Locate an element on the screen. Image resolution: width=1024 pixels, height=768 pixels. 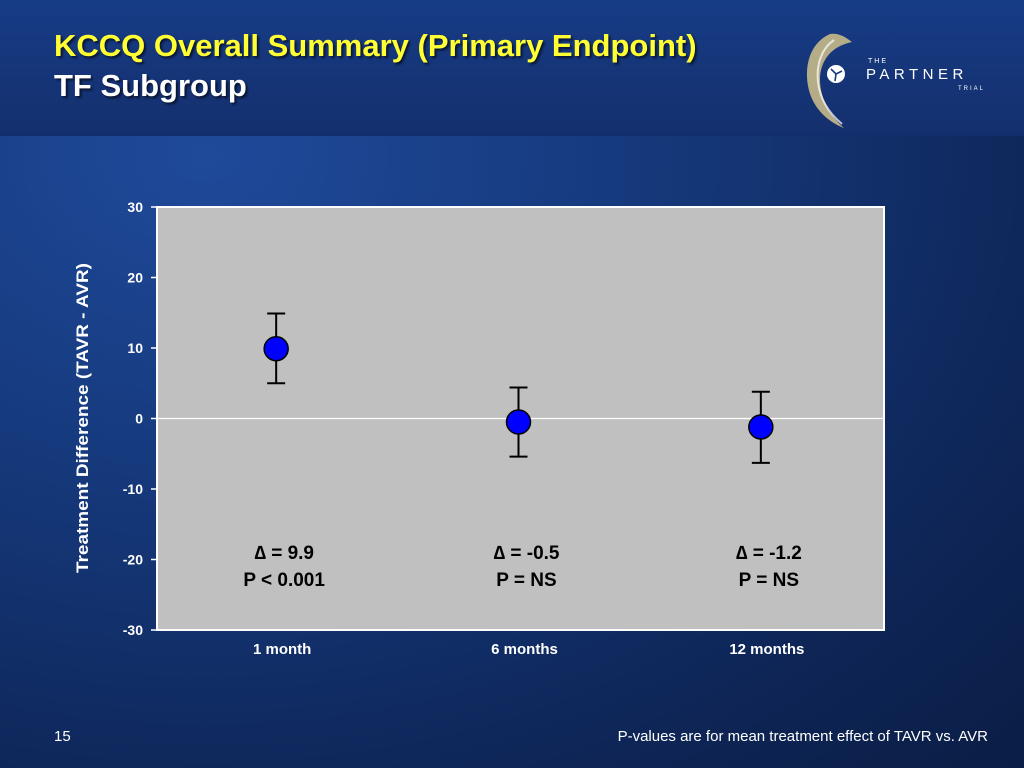
y-tick-label: 0 is located at coordinates (139, 419).